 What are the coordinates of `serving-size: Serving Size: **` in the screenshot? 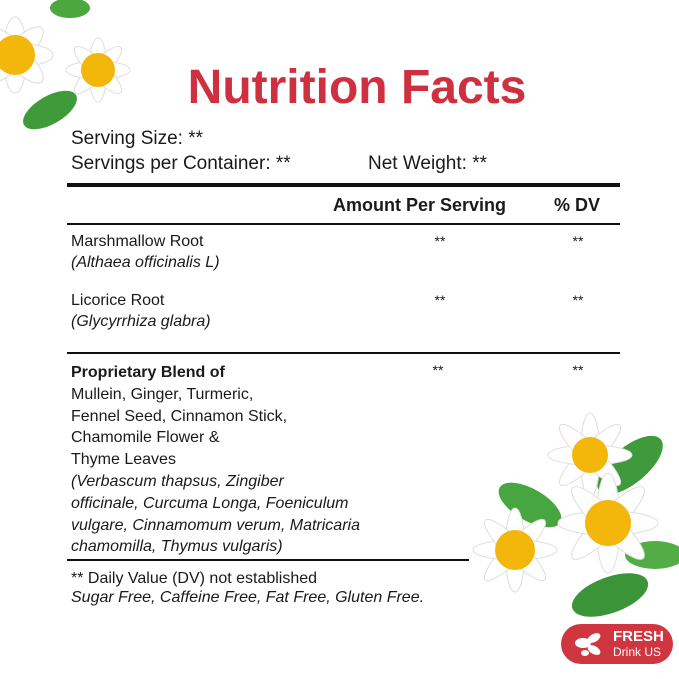 It's located at (137, 138).